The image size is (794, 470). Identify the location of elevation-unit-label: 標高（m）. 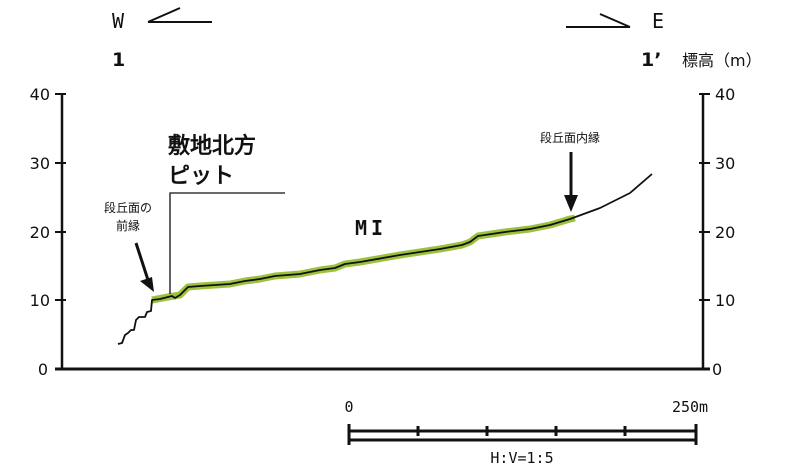
(722, 60).